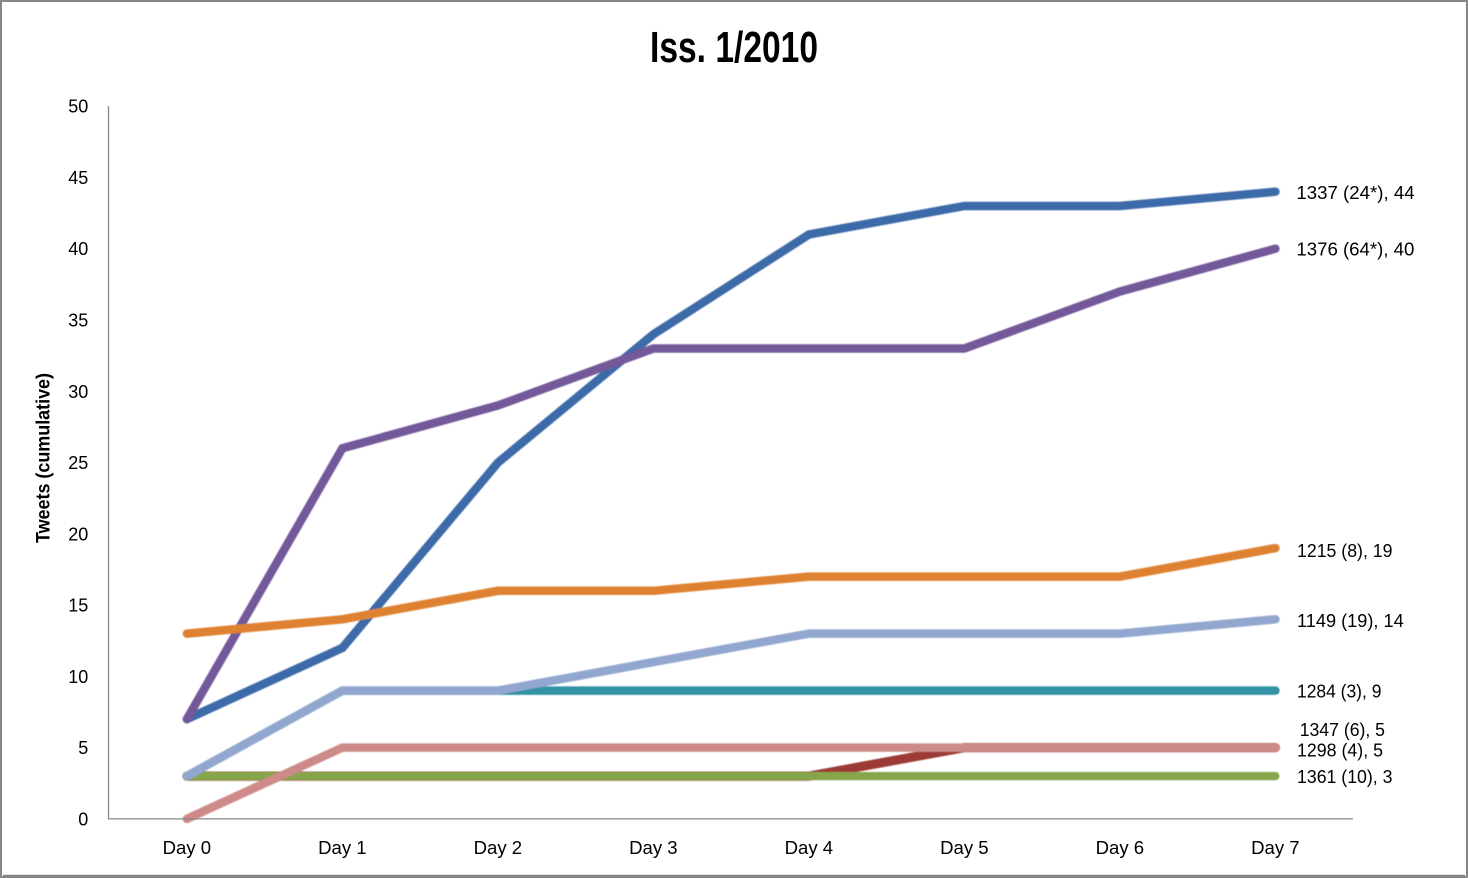  What do you see at coordinates (78, 606) in the screenshot?
I see `svg-text: 15` at bounding box center [78, 606].